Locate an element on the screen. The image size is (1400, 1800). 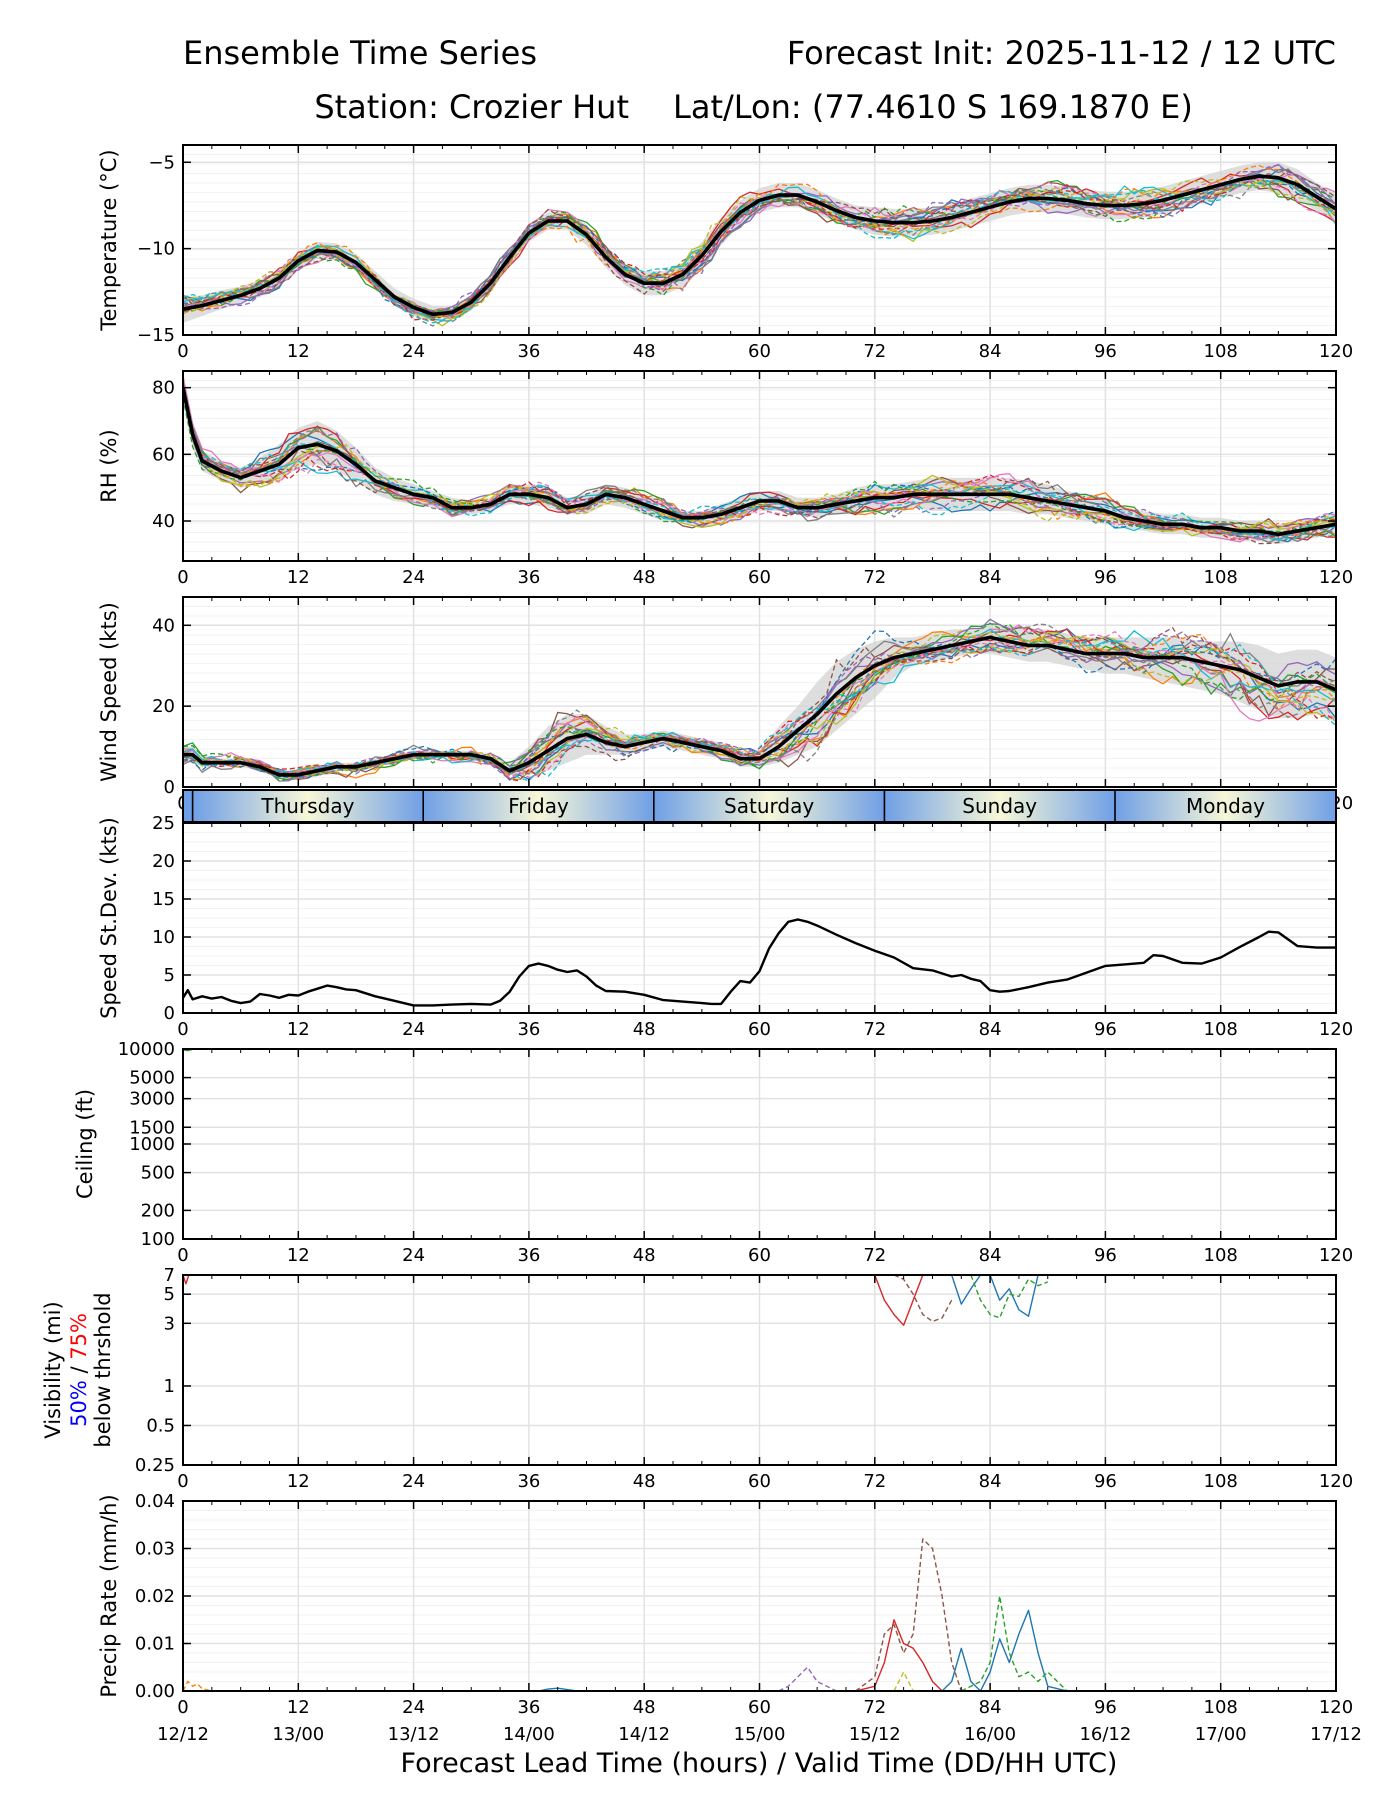
y-tick-label: 1500 is located at coordinates (152, 1127).